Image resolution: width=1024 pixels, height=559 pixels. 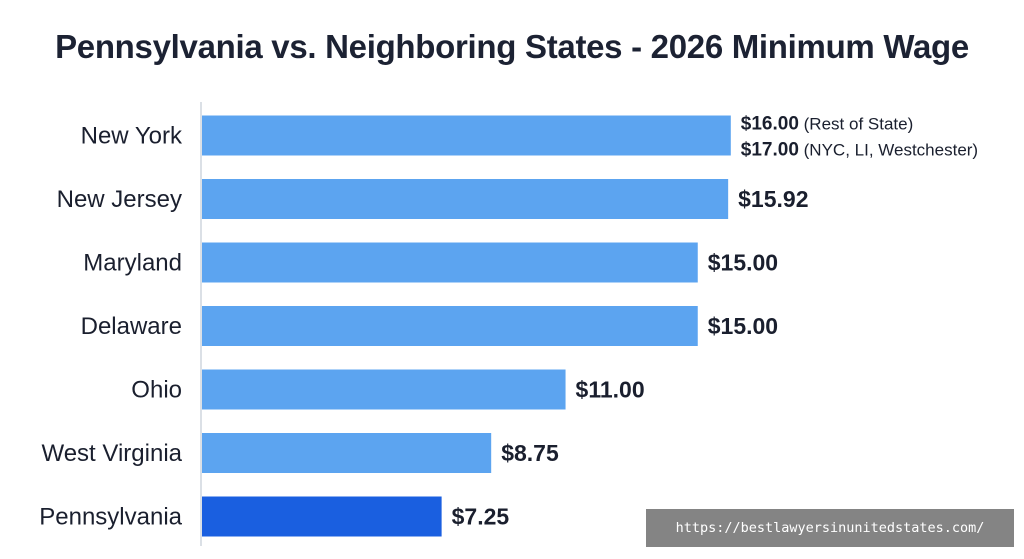 I want to click on value-label: $16.00 (Rest of State), so click(x=827, y=124).